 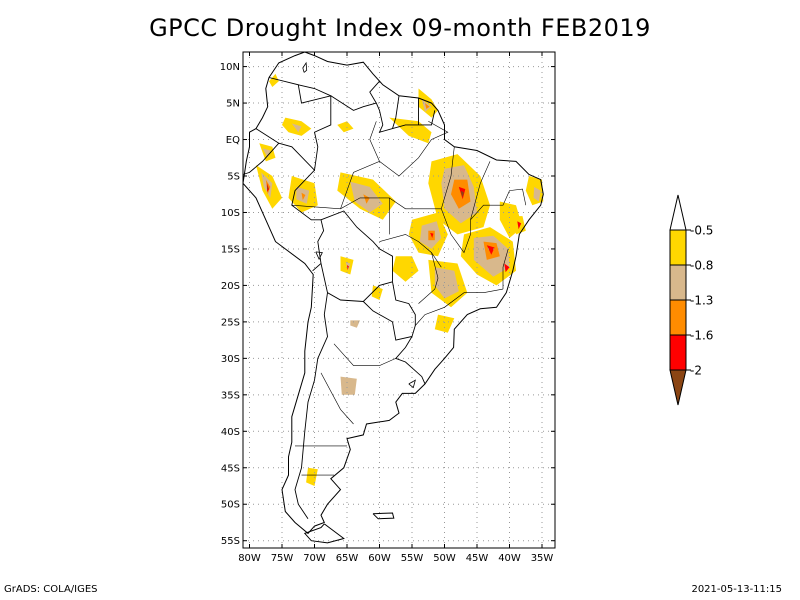 I want to click on colorbar-legend: -0.5 -0.8 -1.3 -1.6 -2, so click(x=691, y=300).